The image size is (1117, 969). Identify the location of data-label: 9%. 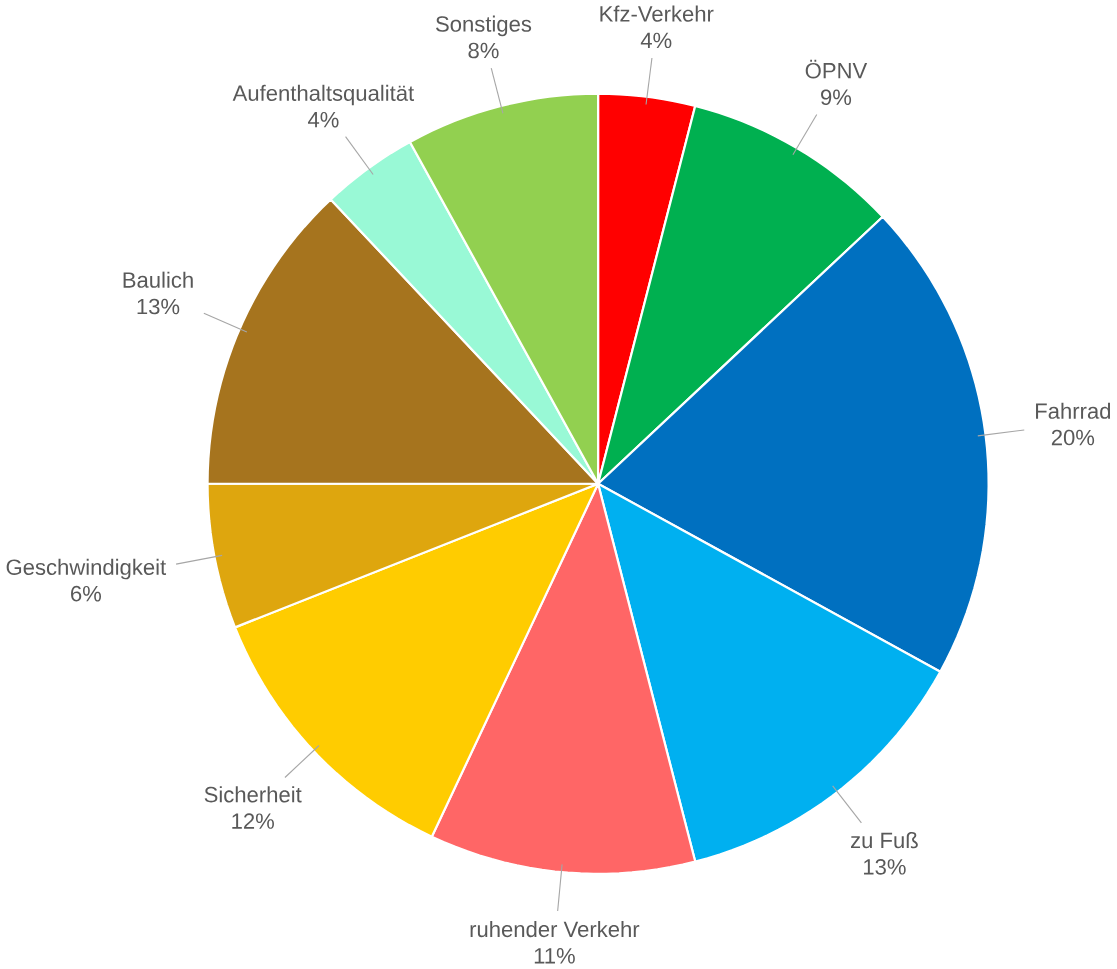
(836, 97).